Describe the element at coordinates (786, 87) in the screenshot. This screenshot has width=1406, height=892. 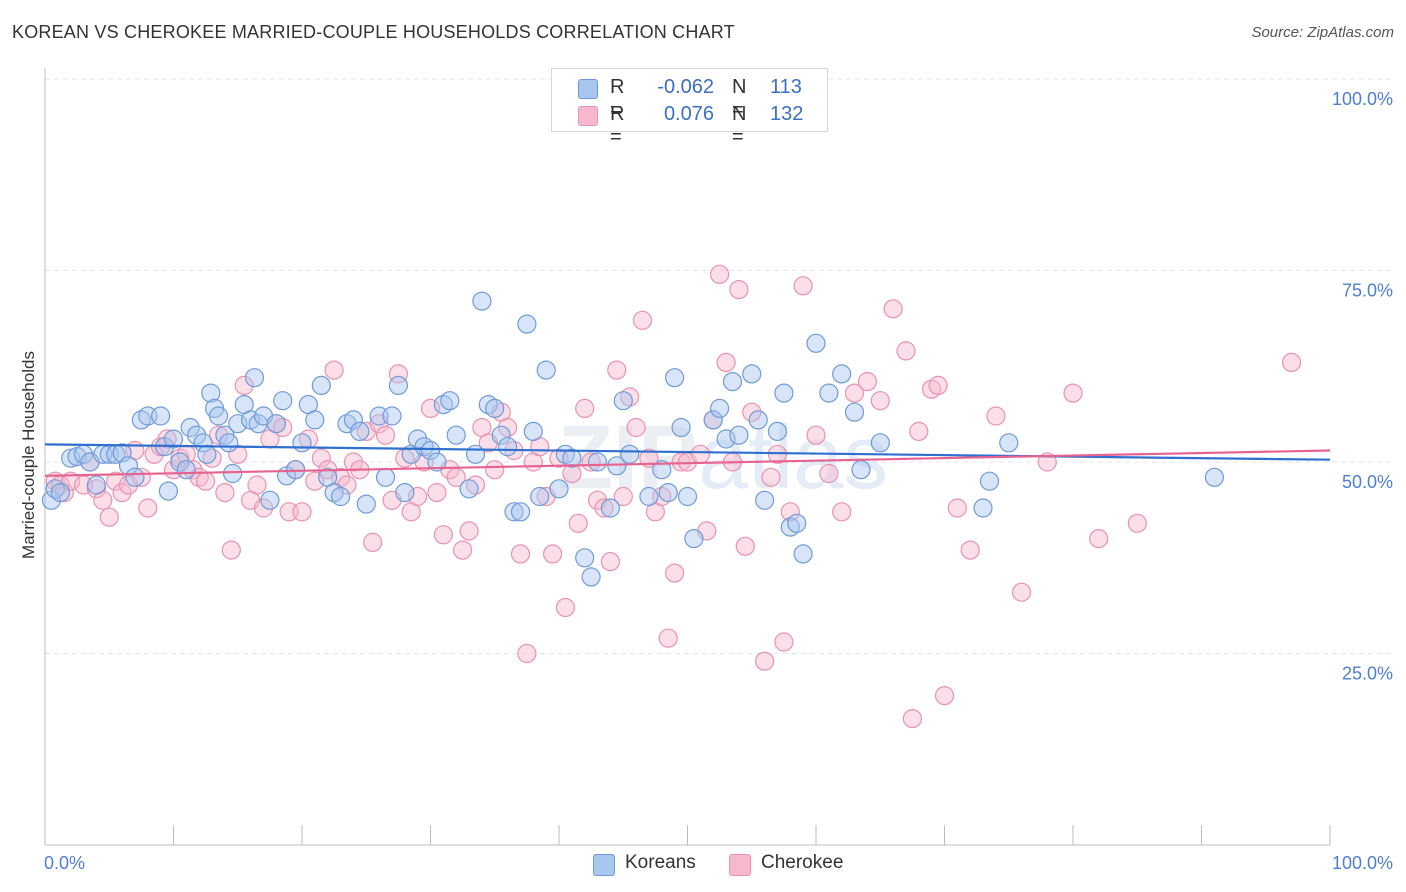
I see `n-value: 113` at that location.